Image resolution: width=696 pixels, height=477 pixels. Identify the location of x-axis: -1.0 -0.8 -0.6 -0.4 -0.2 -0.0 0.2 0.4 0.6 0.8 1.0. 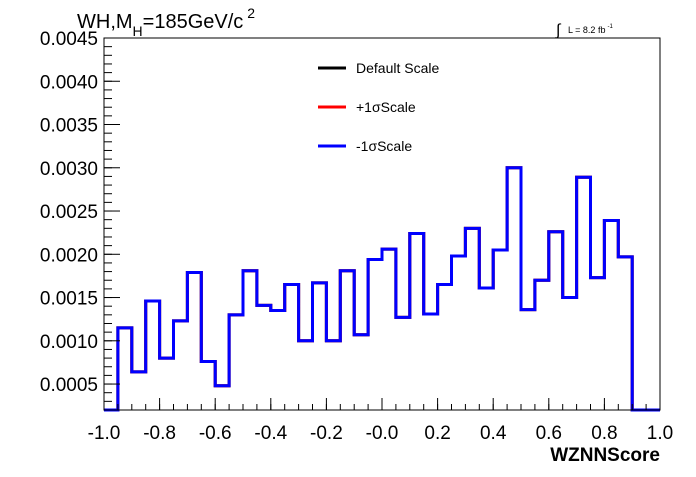
(380, 421).